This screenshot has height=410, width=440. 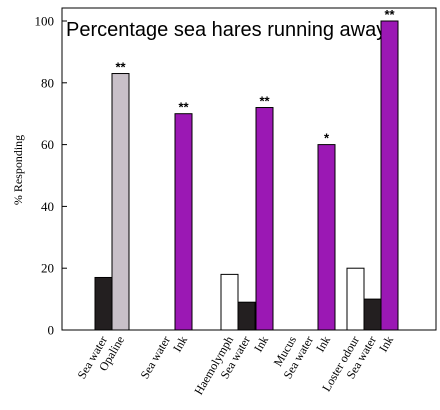 I want to click on significance-label: *, so click(x=327, y=138).